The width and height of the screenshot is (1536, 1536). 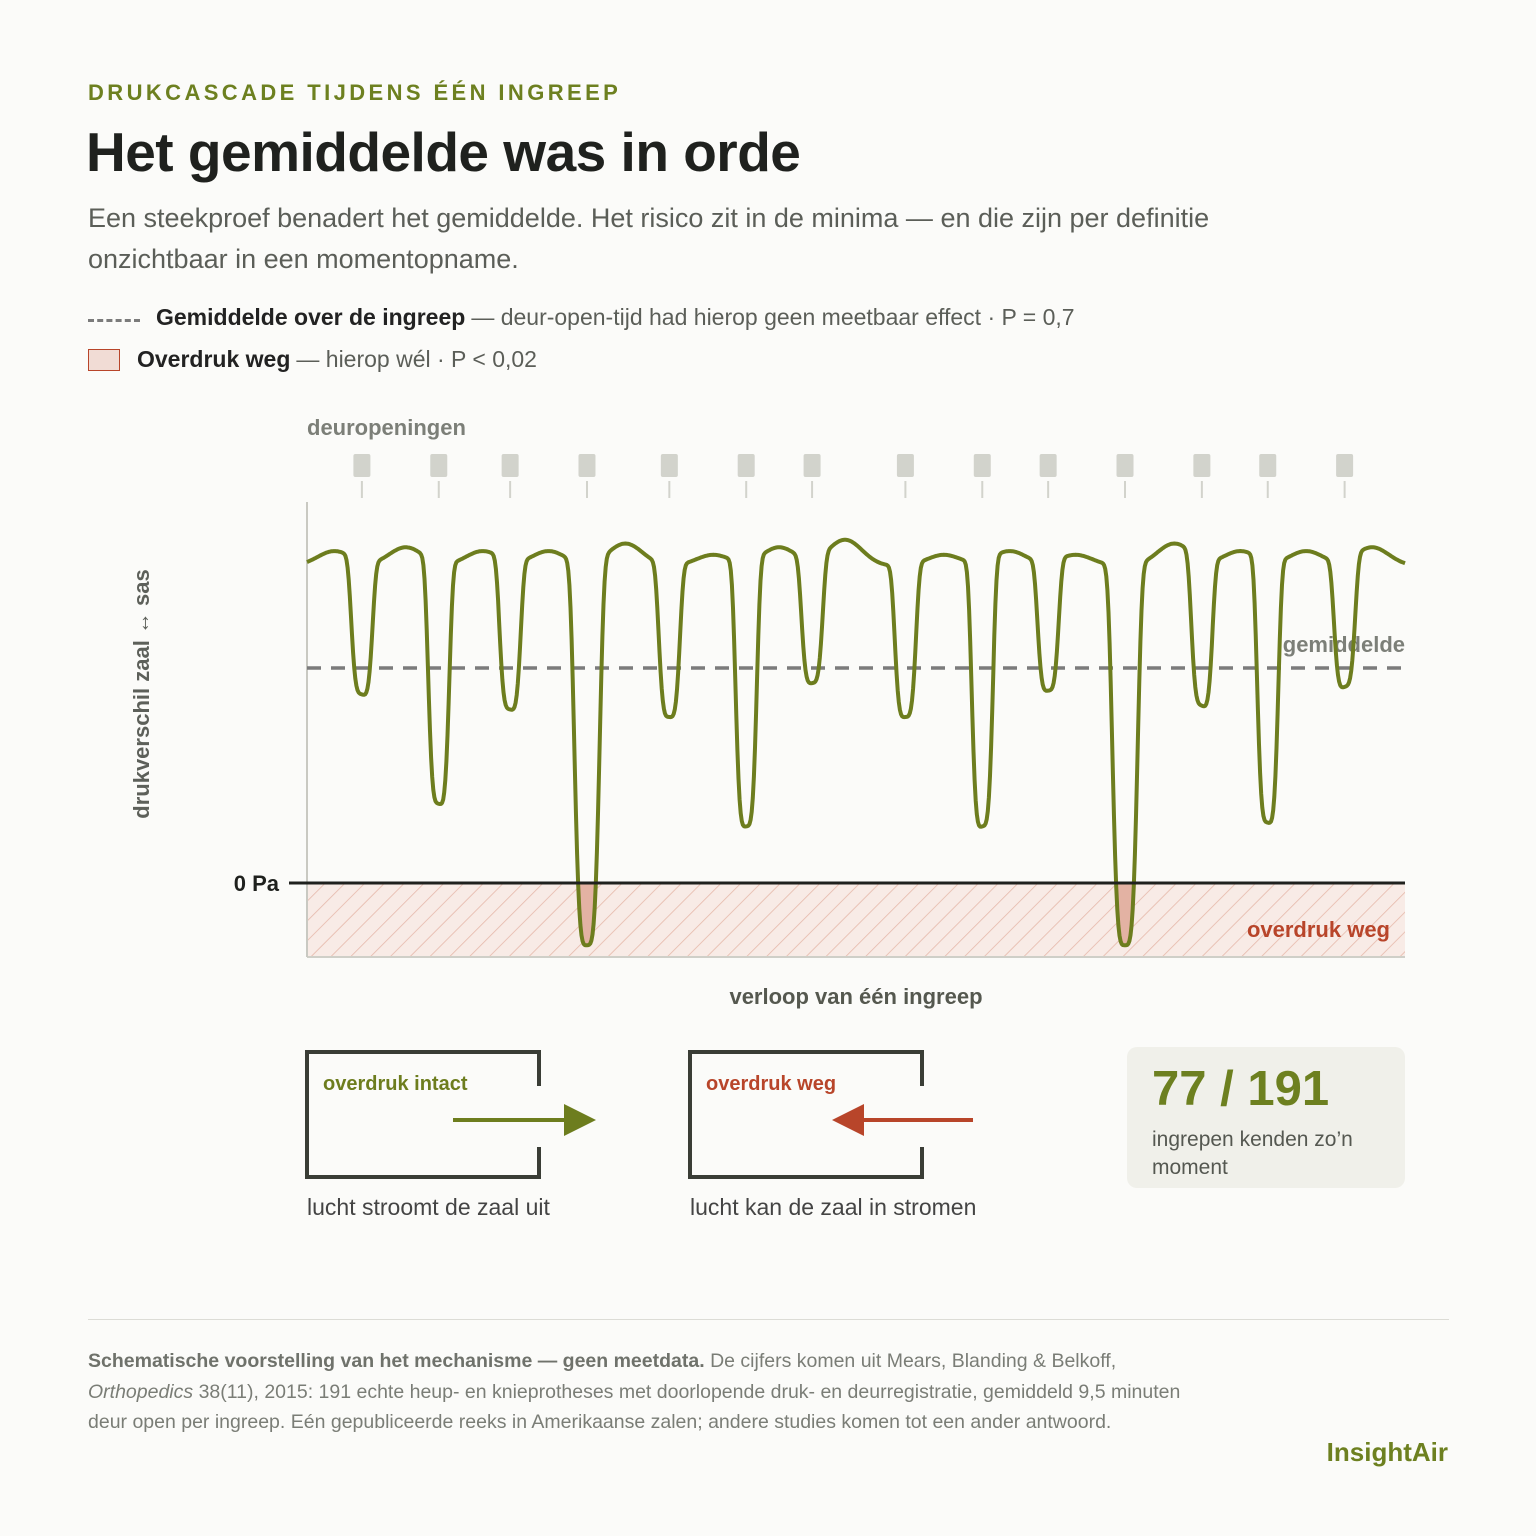 I want to click on footer-divider, so click(x=768, y=1319).